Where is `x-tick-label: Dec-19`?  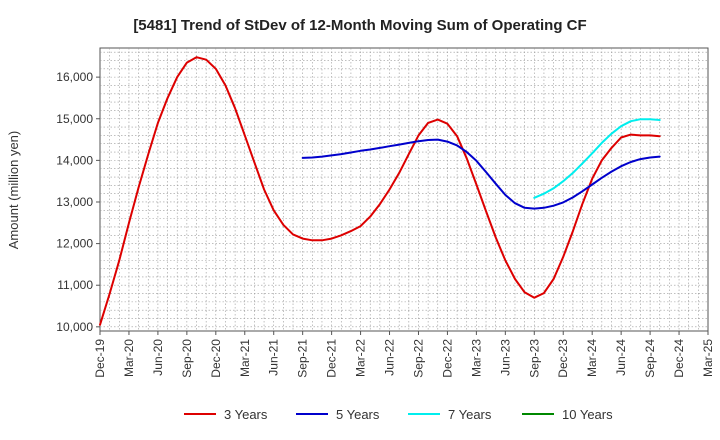
x-tick-label: Dec-19 is located at coordinates (100, 358).